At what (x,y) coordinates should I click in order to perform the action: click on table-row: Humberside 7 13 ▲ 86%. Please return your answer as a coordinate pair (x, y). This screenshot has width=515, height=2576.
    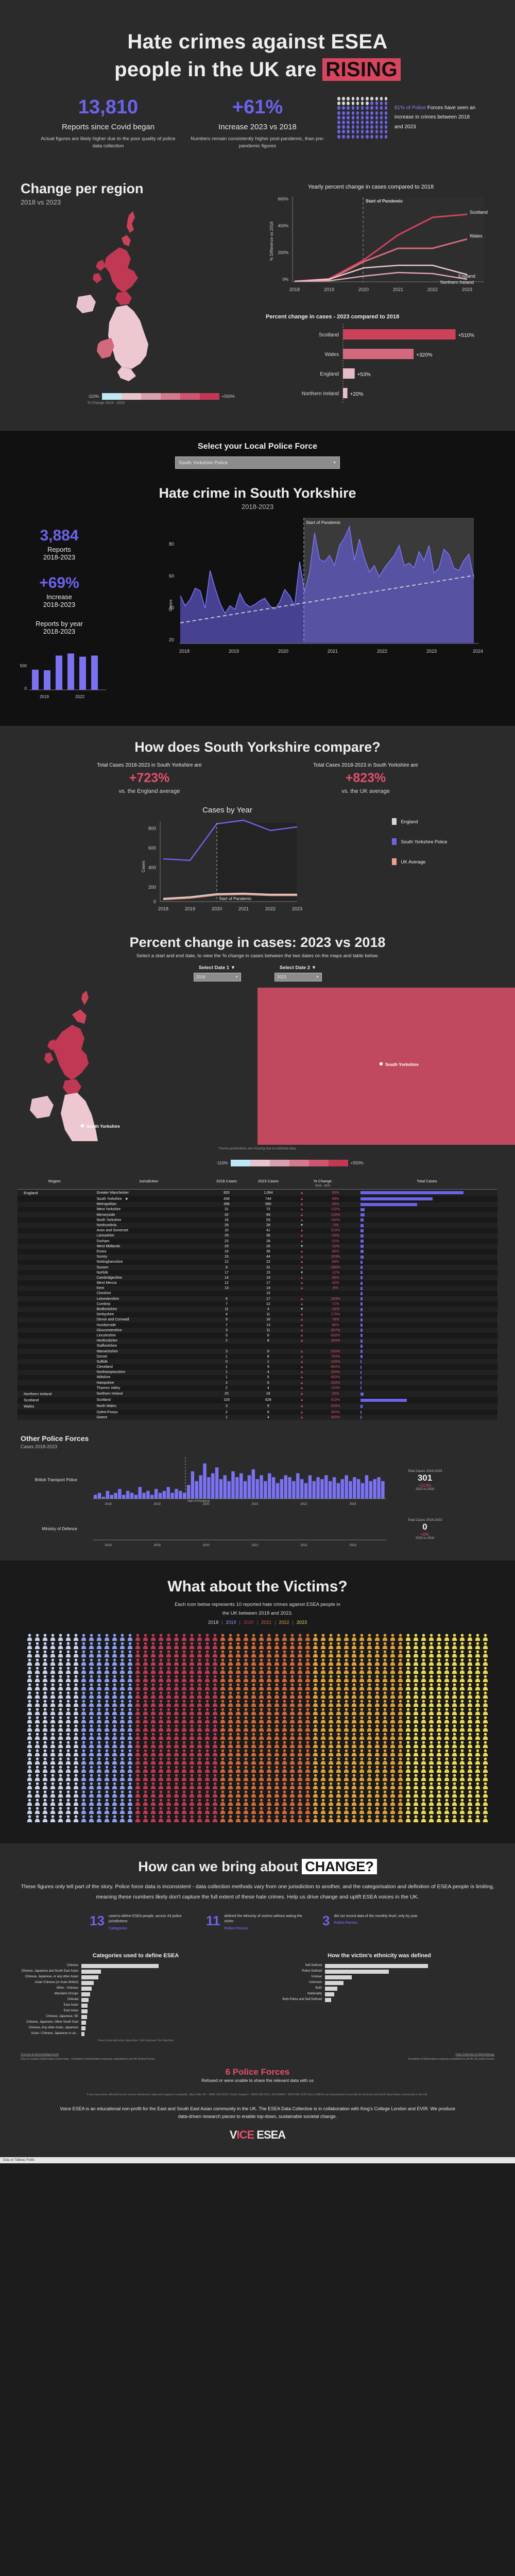
    Looking at the image, I should click on (257, 1325).